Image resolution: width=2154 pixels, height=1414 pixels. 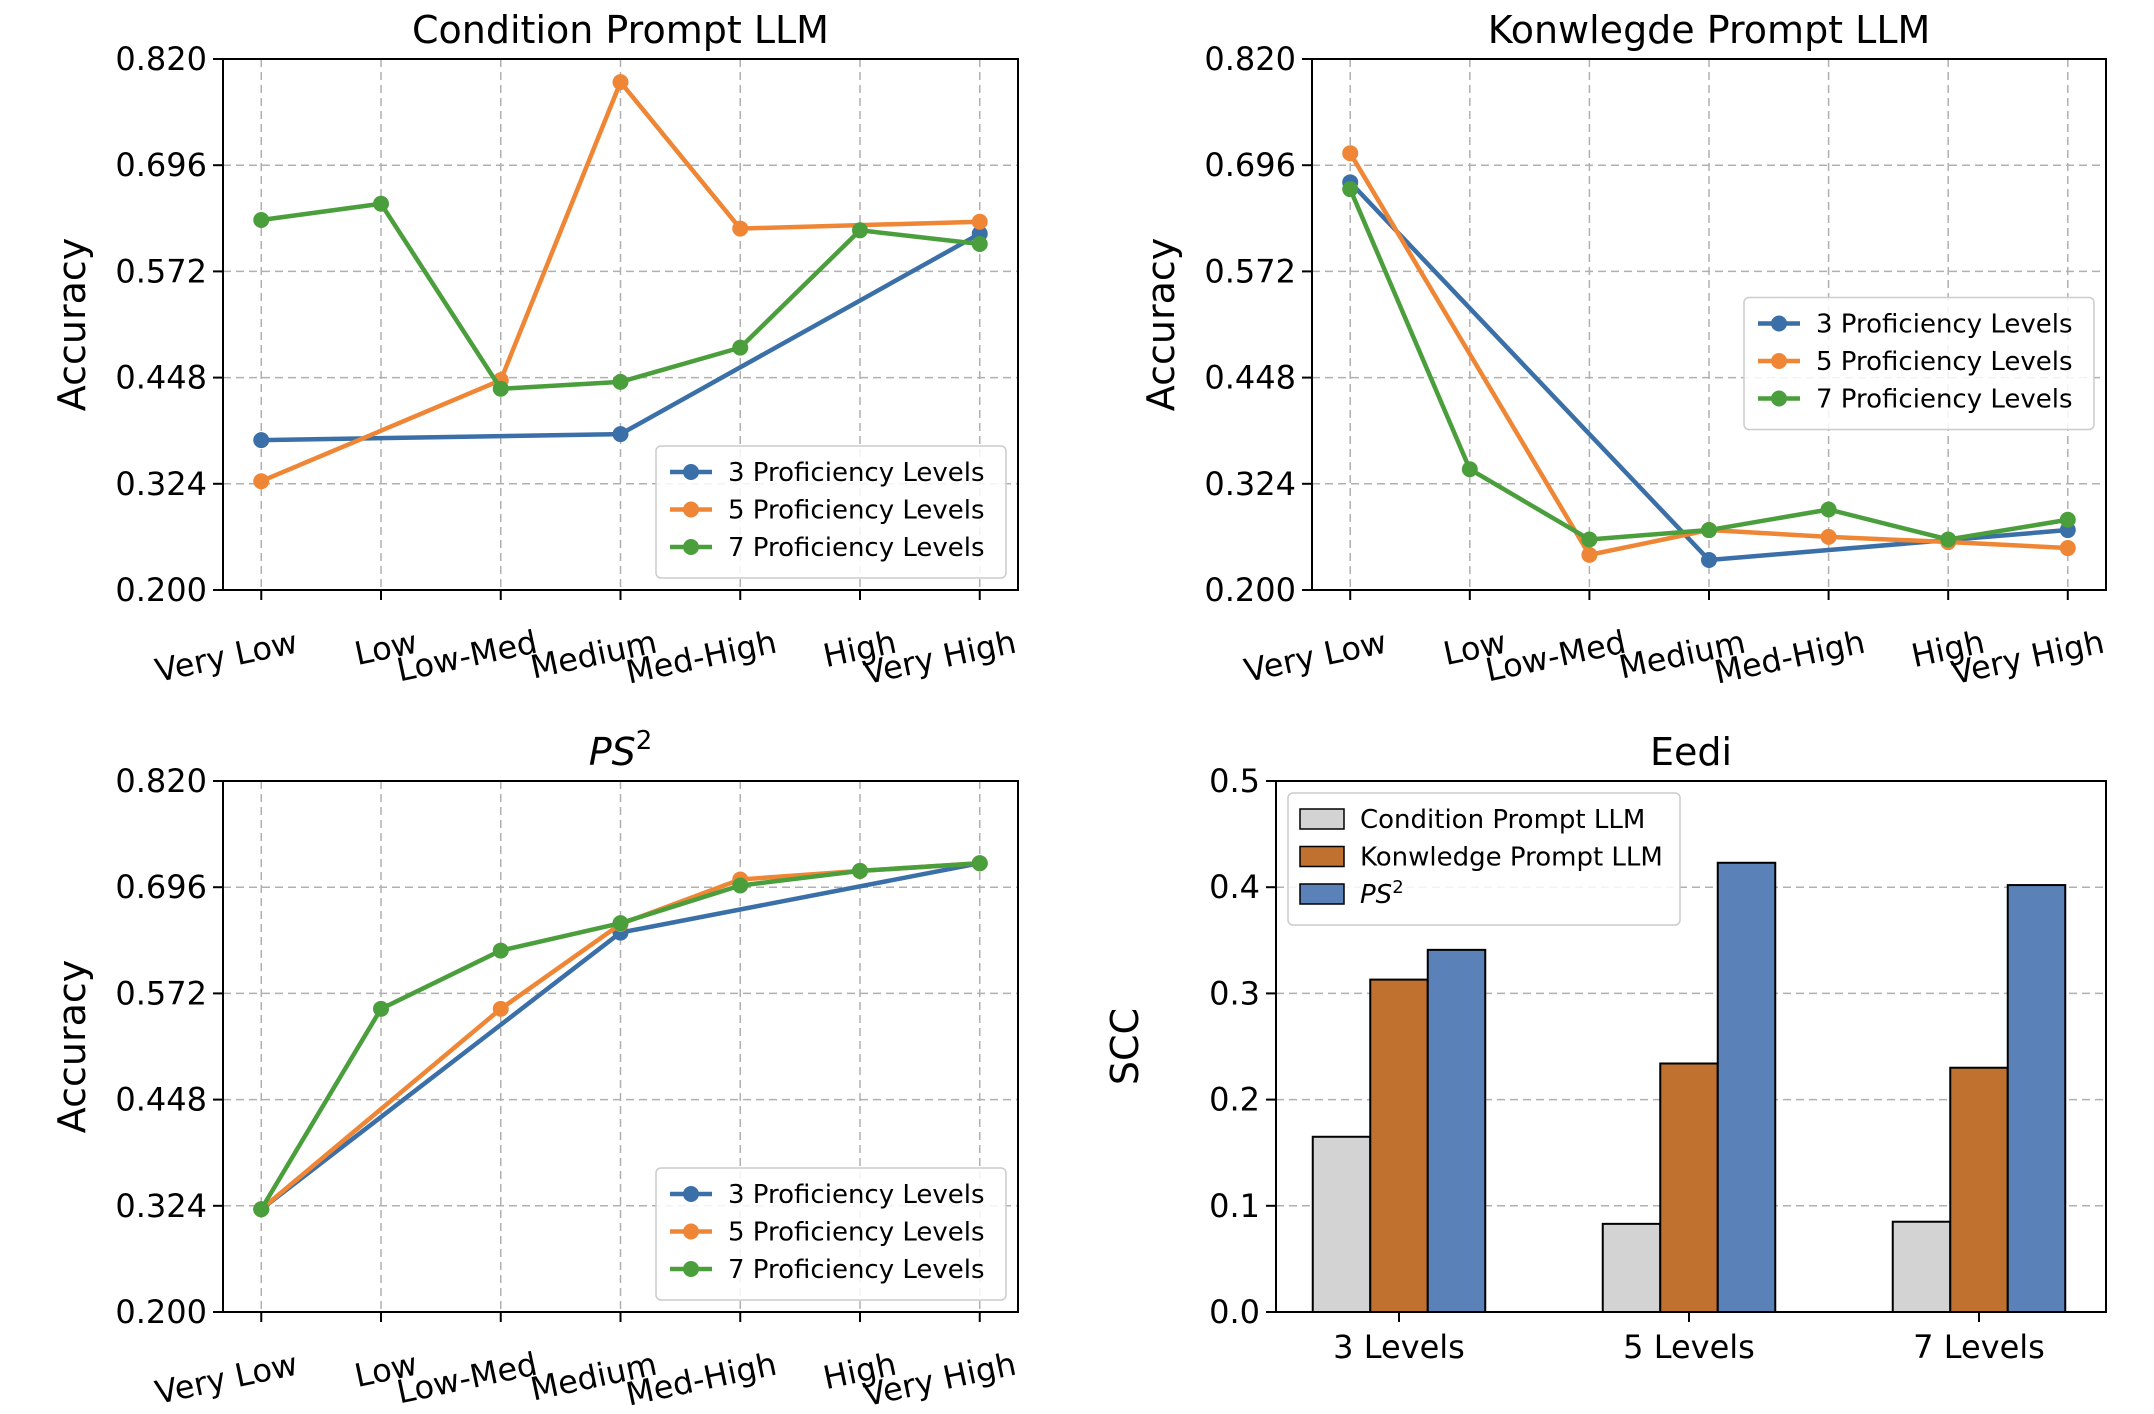 What do you see at coordinates (1234, 887) in the screenshot?
I see `y-tick-label: 0.4` at bounding box center [1234, 887].